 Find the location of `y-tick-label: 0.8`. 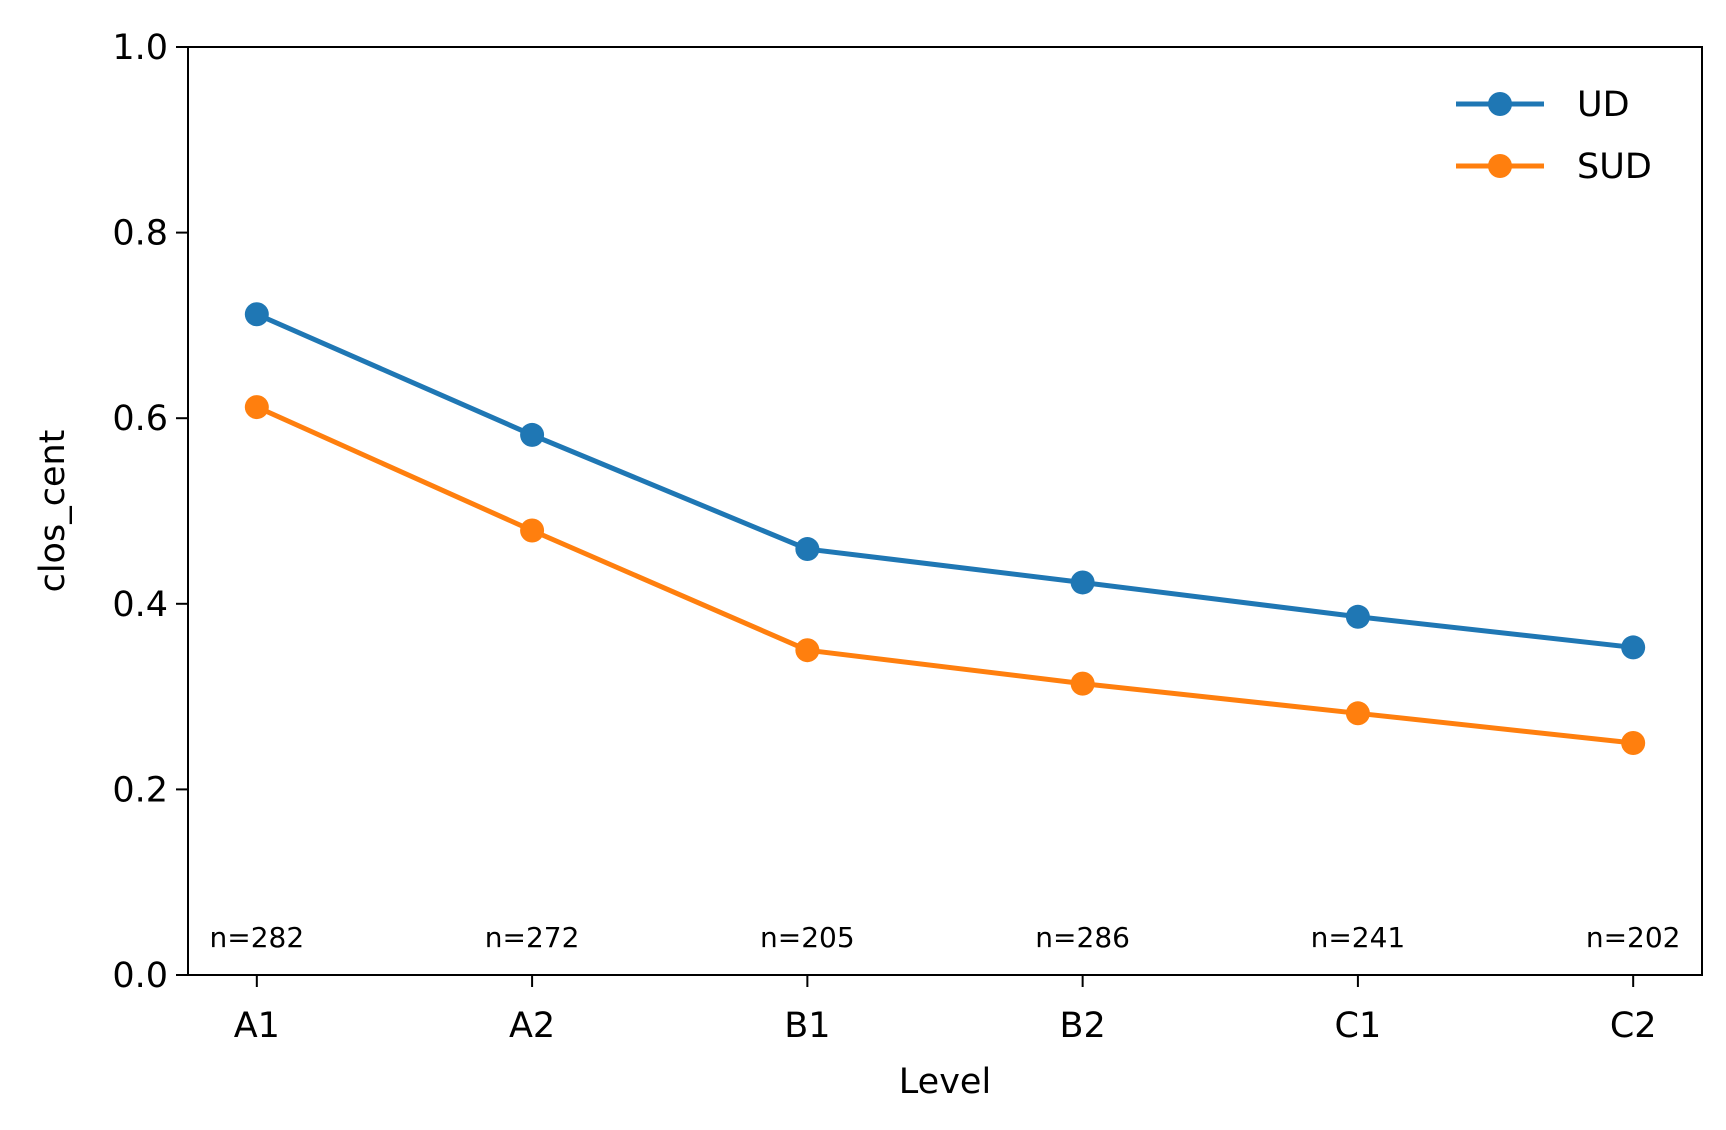

y-tick-label: 0.8 is located at coordinates (140, 234).